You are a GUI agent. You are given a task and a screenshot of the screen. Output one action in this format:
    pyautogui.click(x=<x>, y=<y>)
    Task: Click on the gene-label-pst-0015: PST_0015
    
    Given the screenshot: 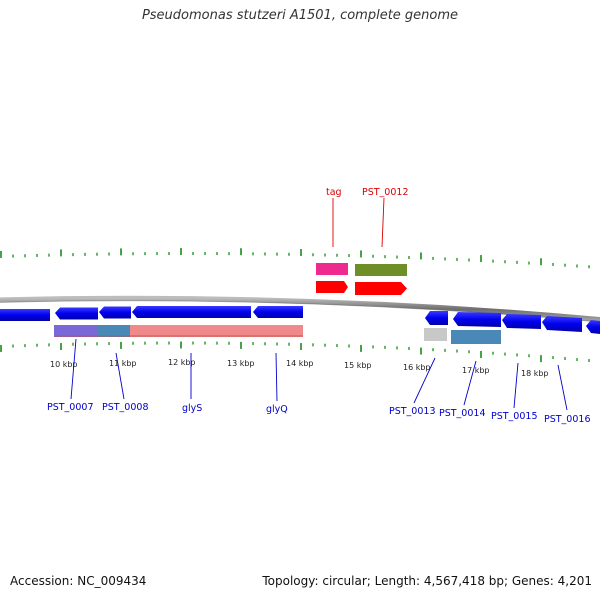 What is the action you would take?
    pyautogui.click(x=514, y=416)
    